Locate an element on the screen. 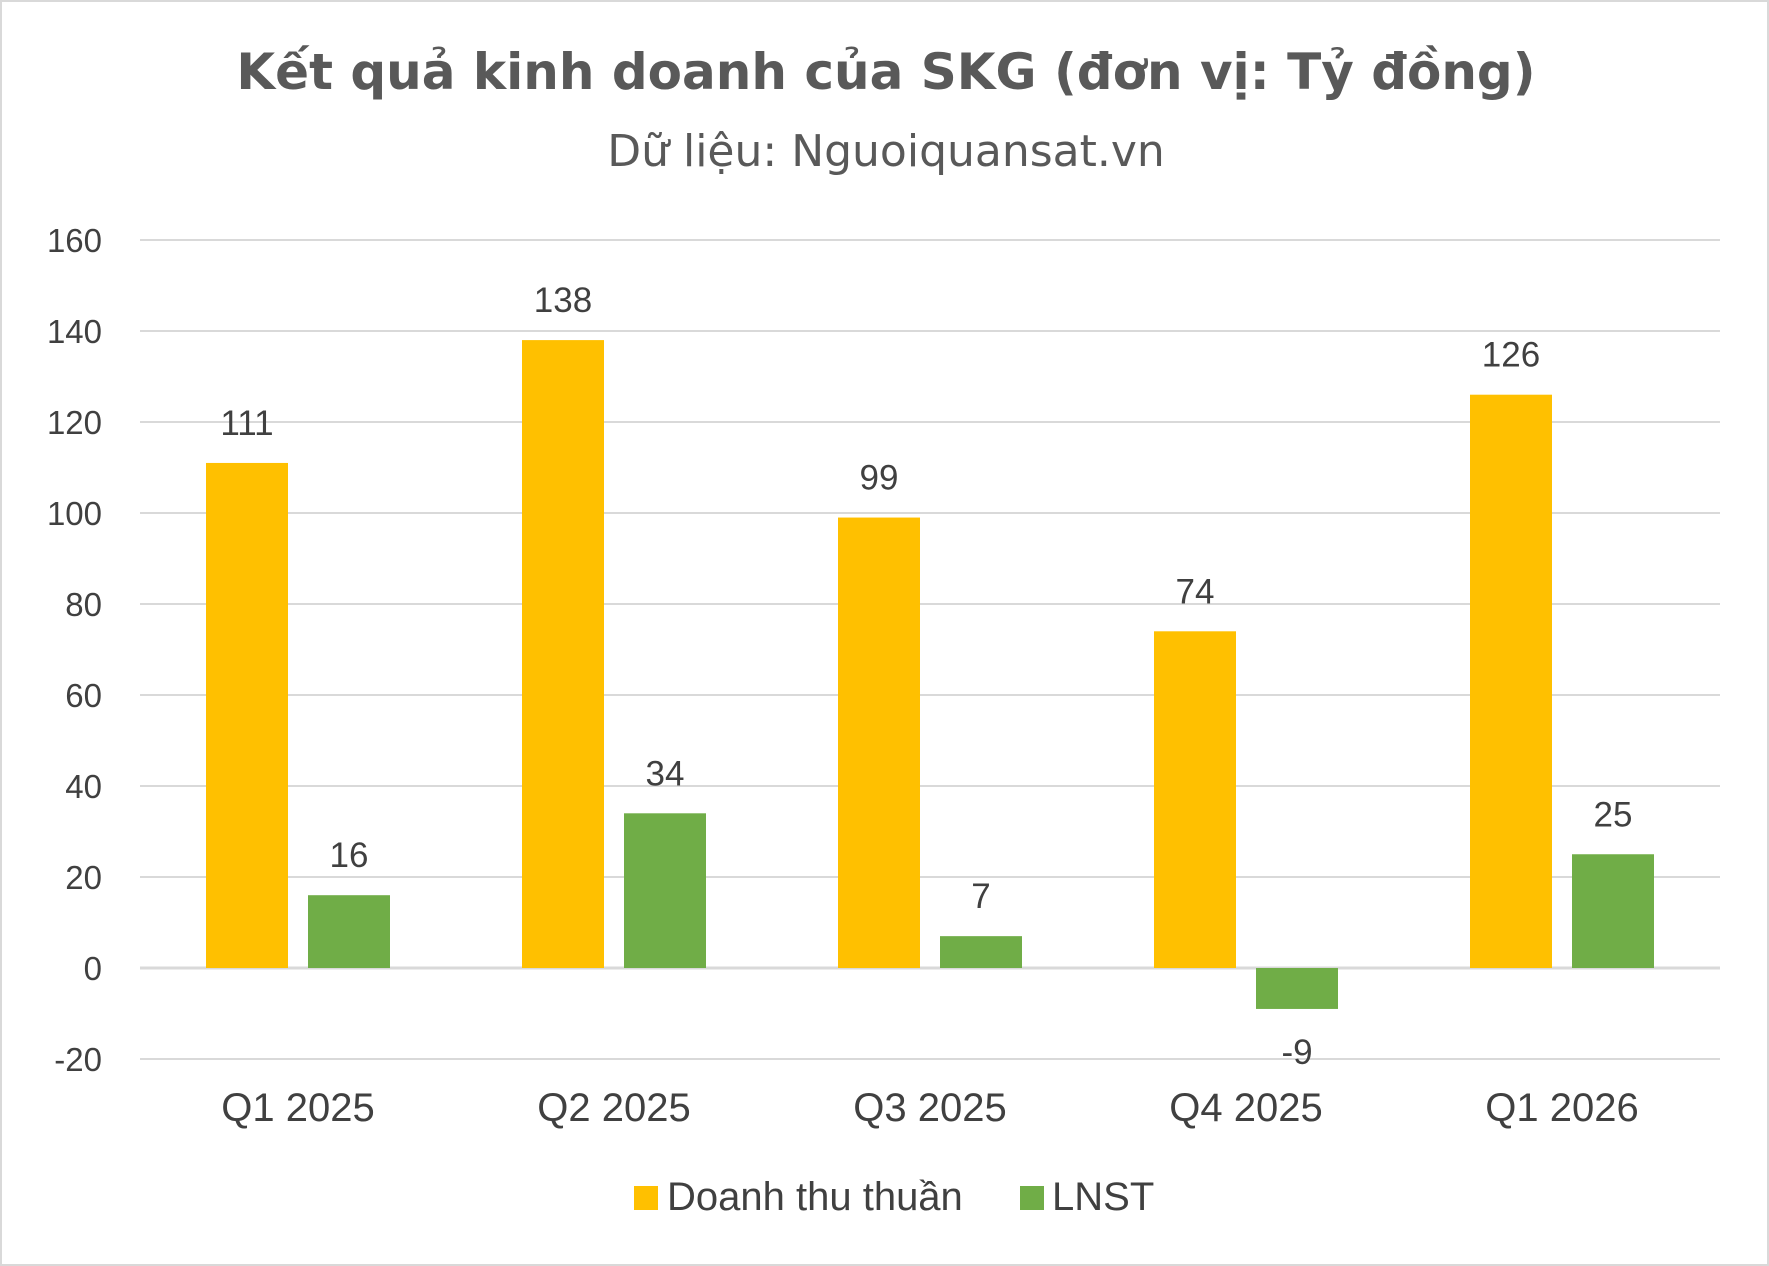 The height and width of the screenshot is (1266, 1769). data-label: 34 is located at coordinates (665, 773).